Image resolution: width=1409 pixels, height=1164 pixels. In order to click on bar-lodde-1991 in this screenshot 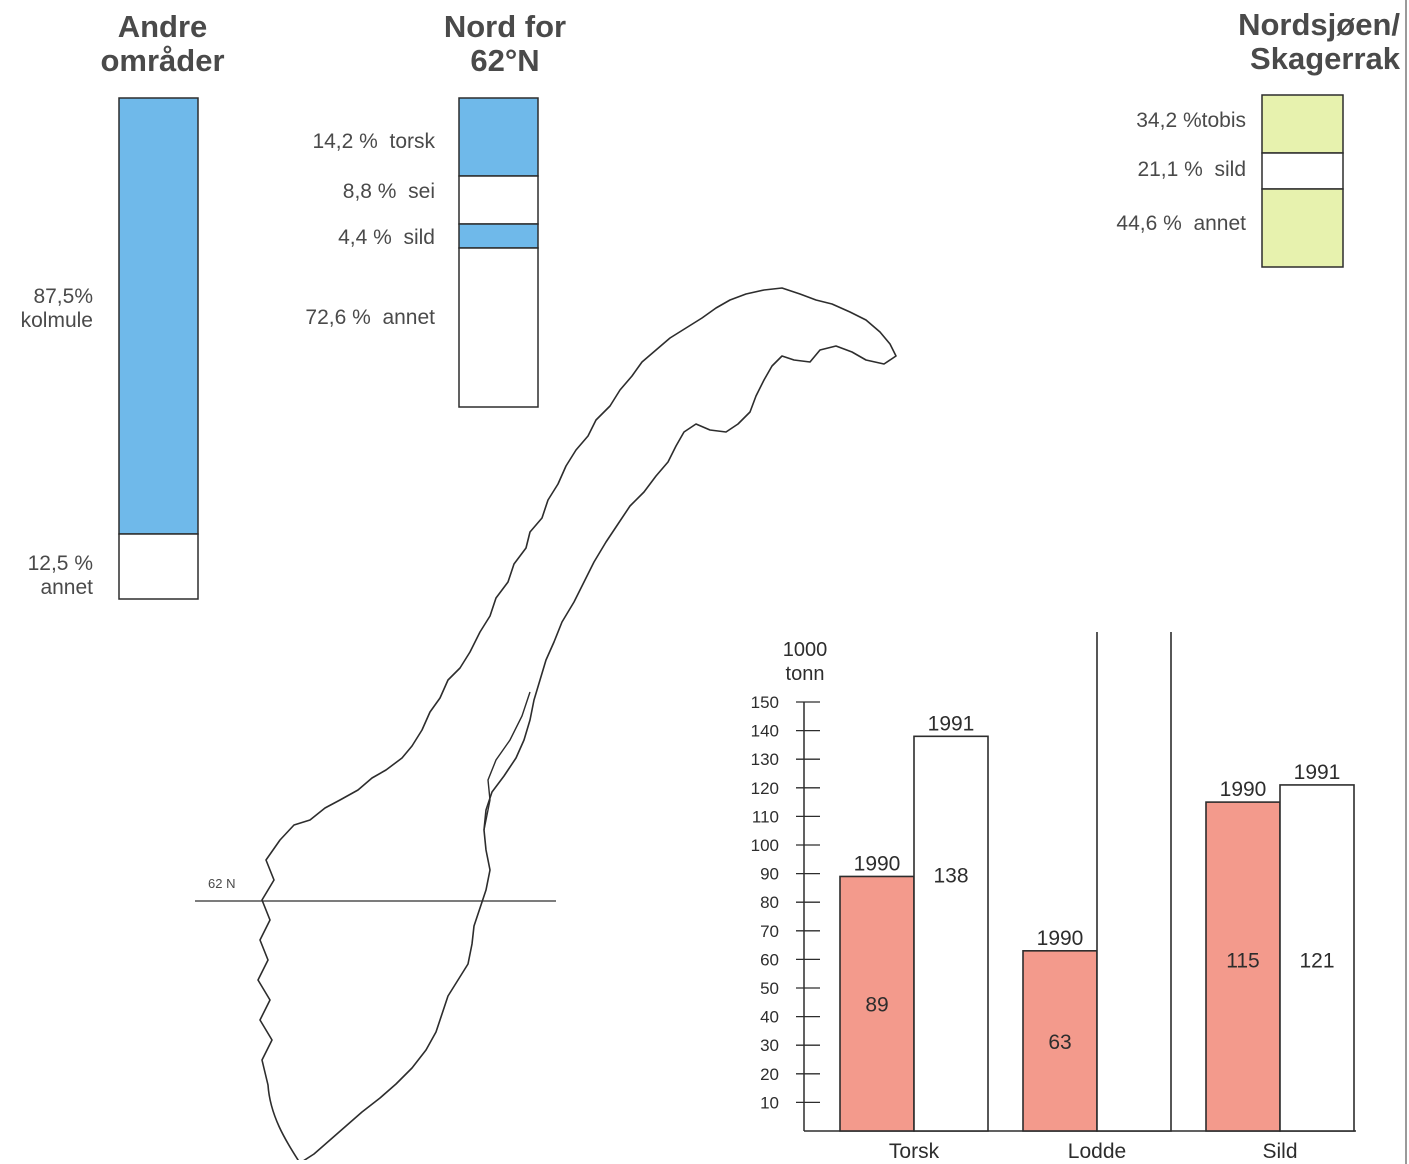, I will do `click(1134, 882)`.